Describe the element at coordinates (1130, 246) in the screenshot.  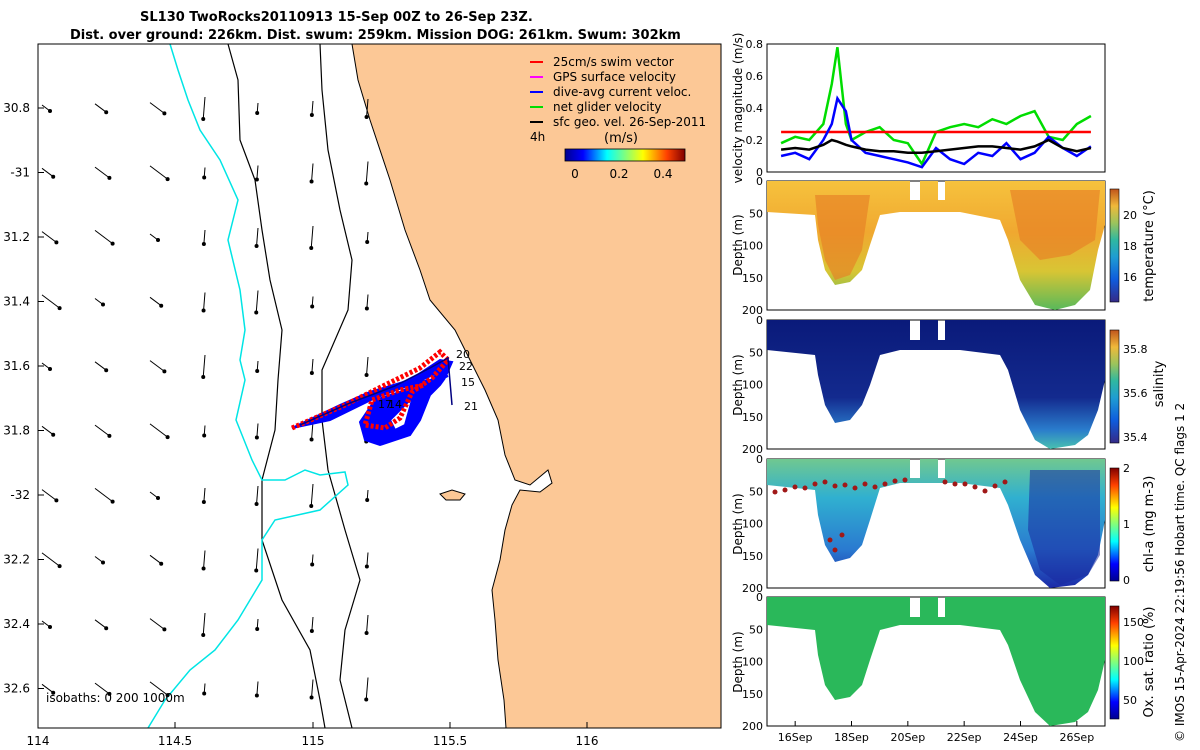
I see `colorbar-tick: 18` at that location.